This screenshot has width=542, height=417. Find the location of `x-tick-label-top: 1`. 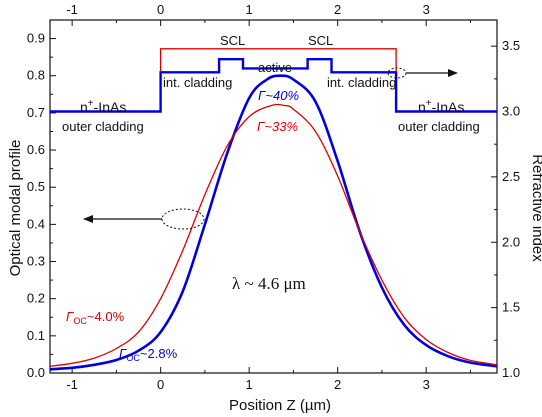

x-tick-label-top: 1 is located at coordinates (249, 9).